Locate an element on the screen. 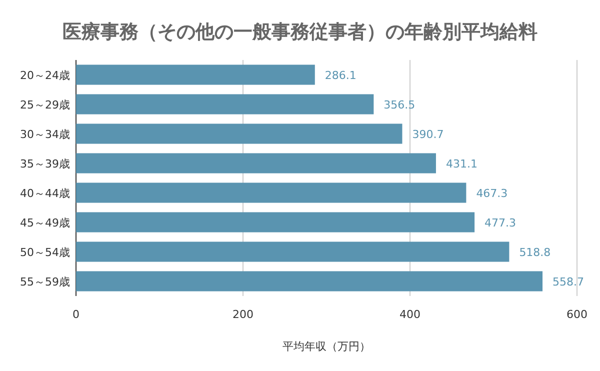  y-tick-label: 40～44歳 is located at coordinates (45, 193).